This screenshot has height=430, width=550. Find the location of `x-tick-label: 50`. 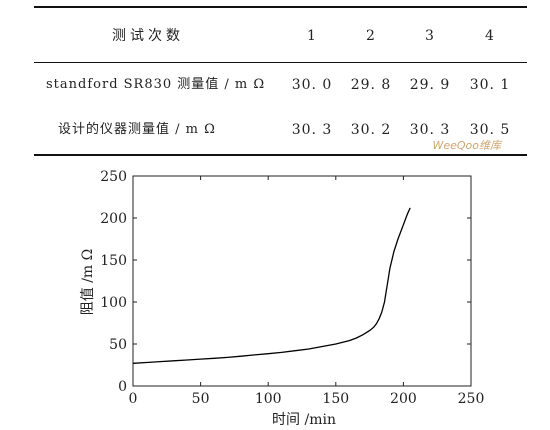

x-tick-label: 50 is located at coordinates (201, 399).